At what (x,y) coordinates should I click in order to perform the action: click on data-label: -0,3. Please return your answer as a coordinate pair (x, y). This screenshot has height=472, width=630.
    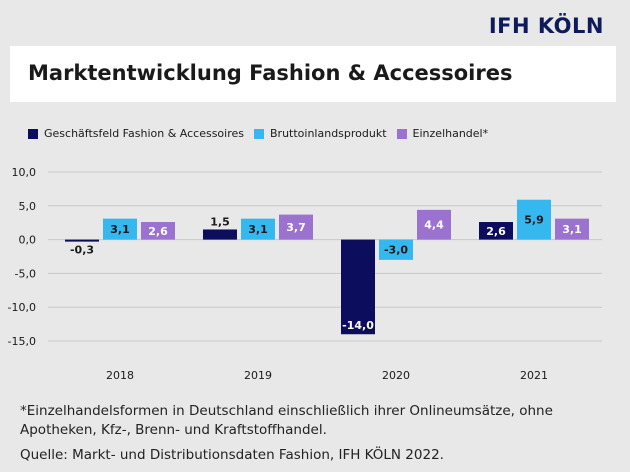
    Looking at the image, I should click on (82, 250).